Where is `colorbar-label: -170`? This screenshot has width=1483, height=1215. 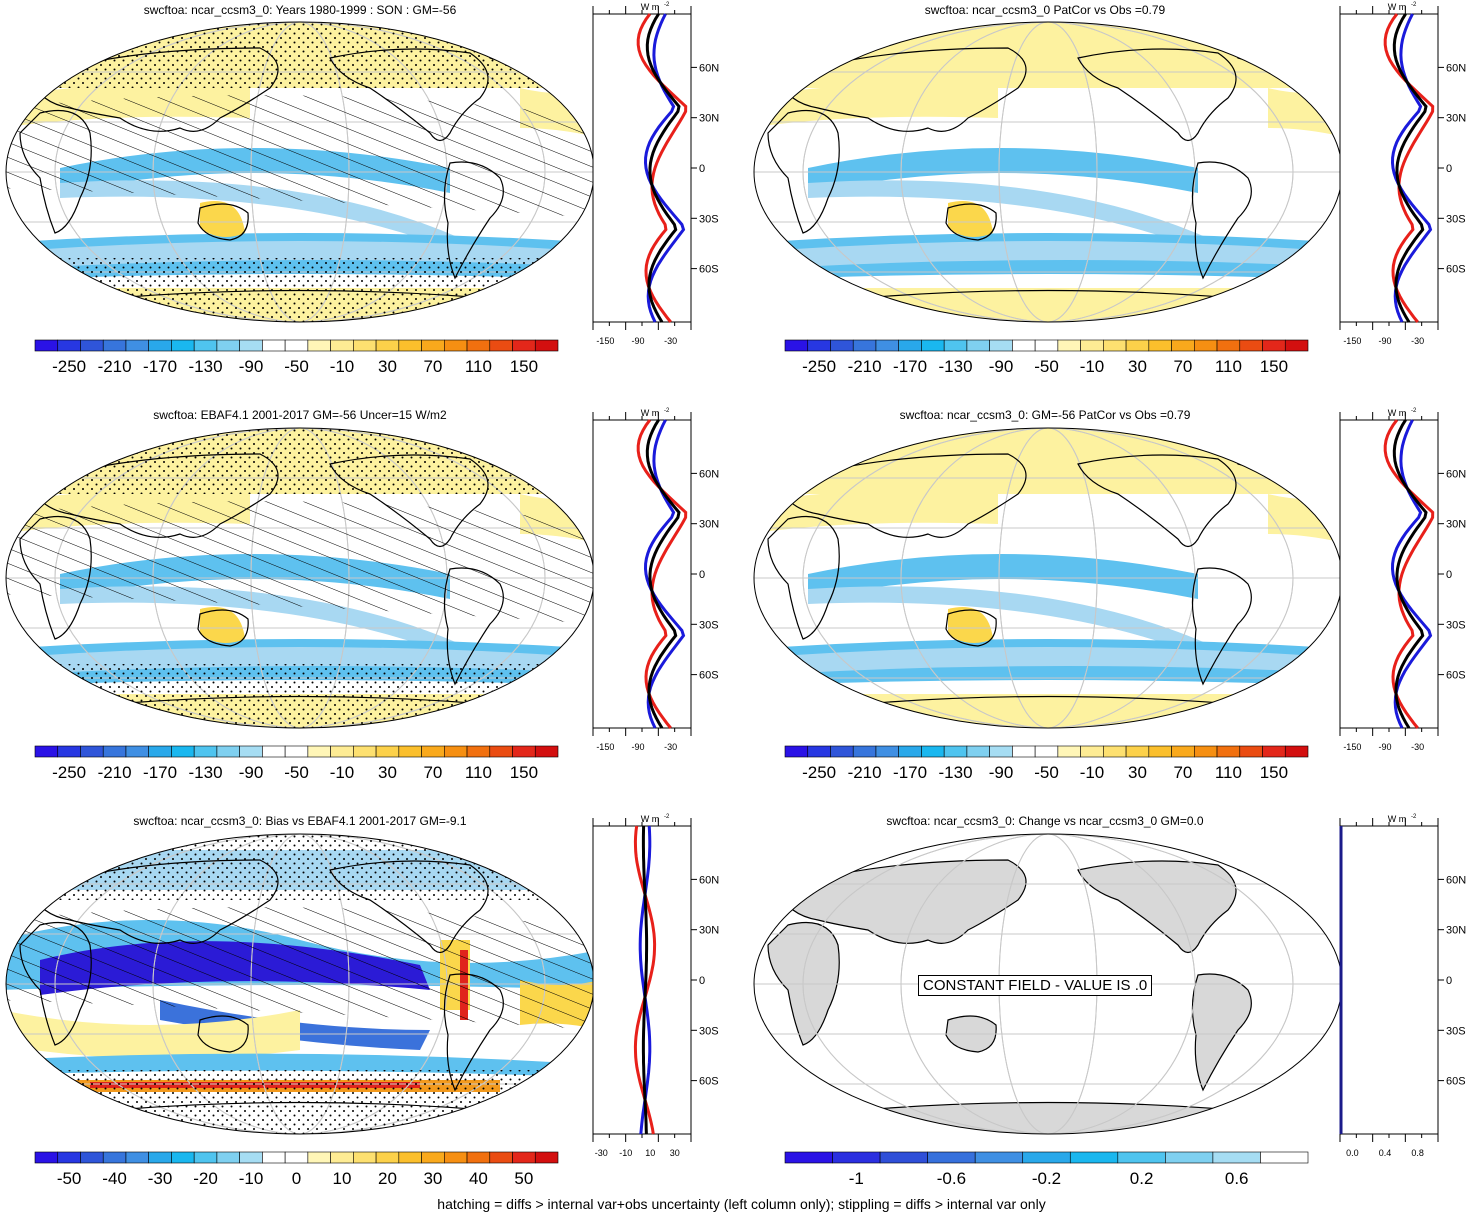
colorbar-label: -170 is located at coordinates (160, 366).